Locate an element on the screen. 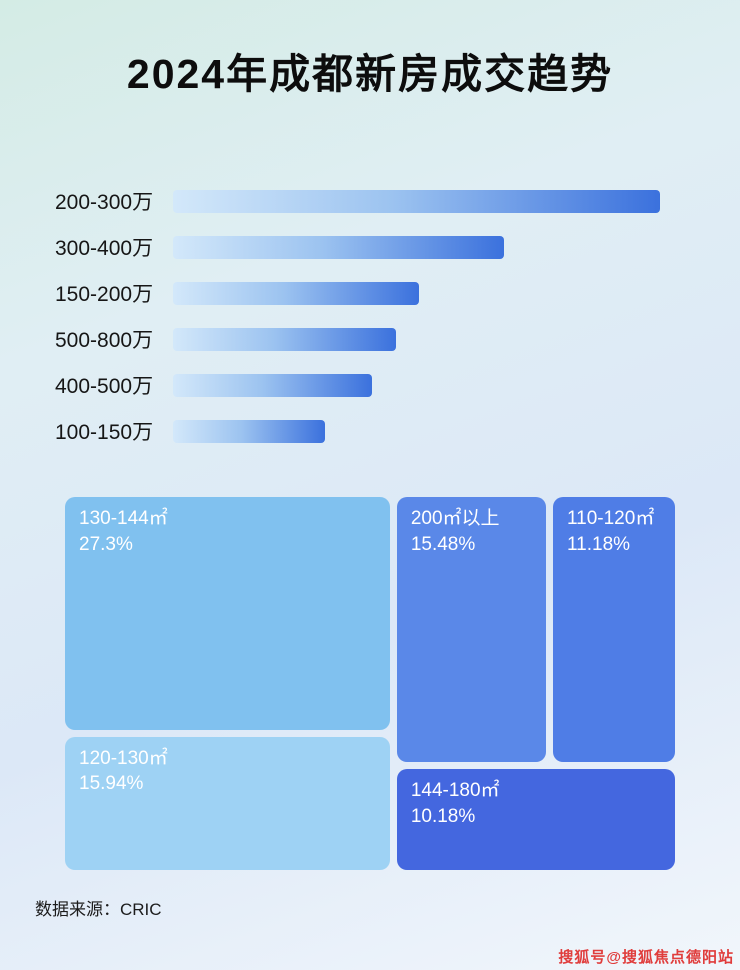  treemap-block-value: 11.18% is located at coordinates (599, 544).